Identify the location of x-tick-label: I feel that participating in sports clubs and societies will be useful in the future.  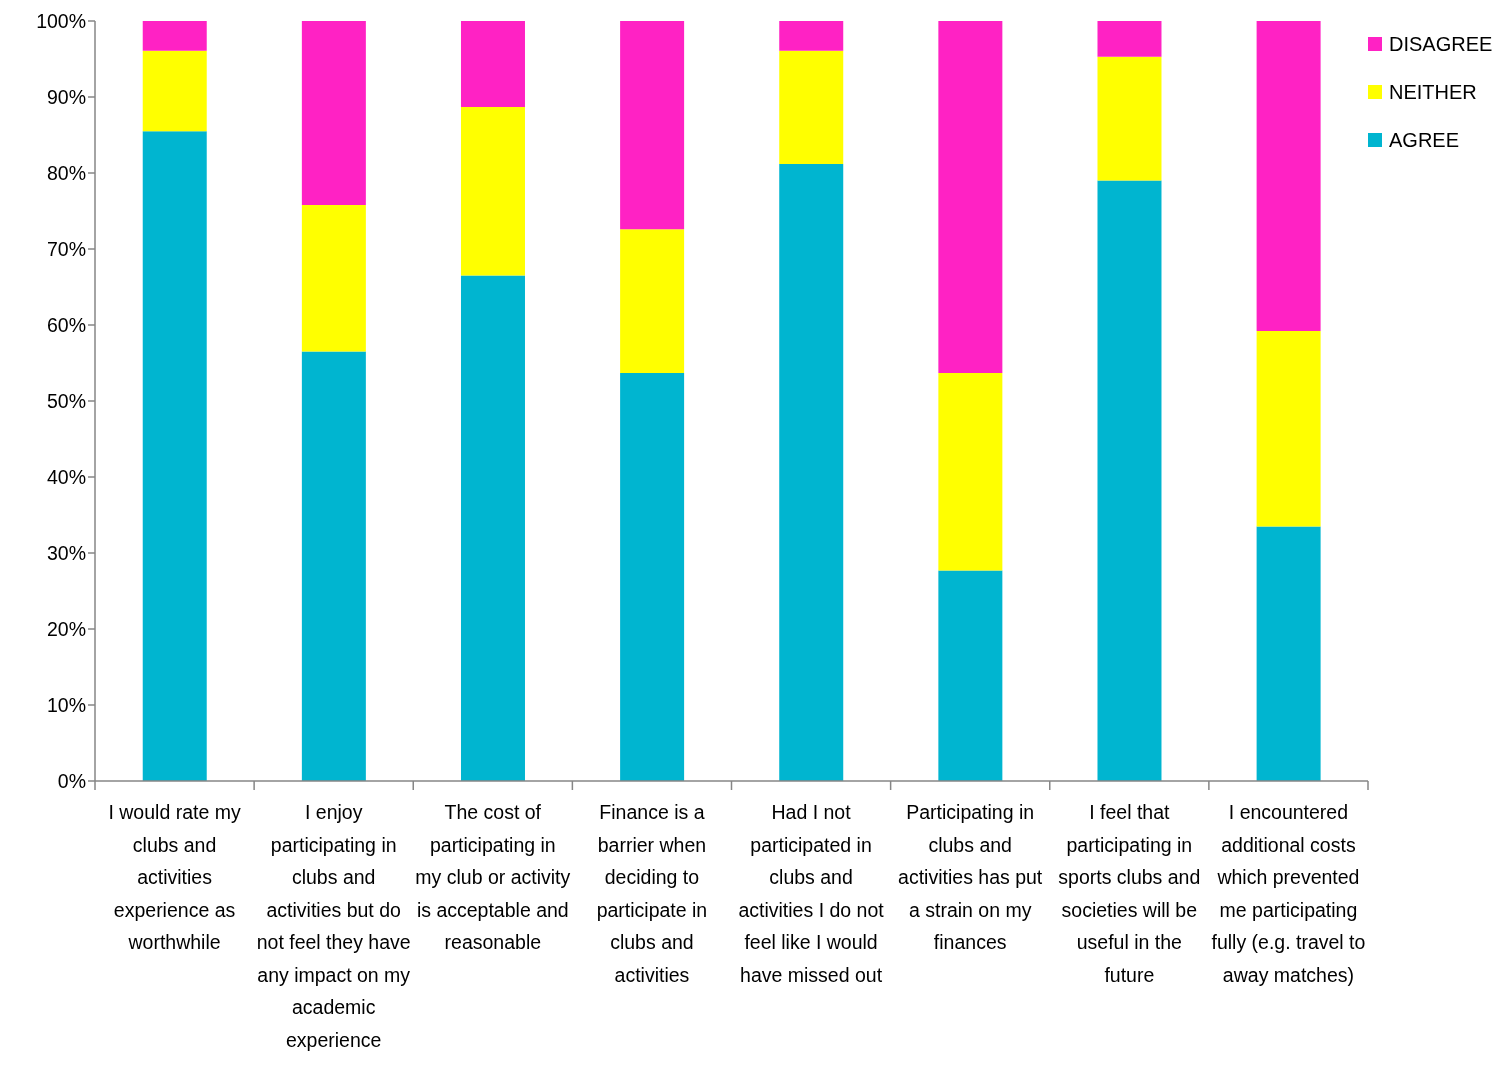
(1129, 893).